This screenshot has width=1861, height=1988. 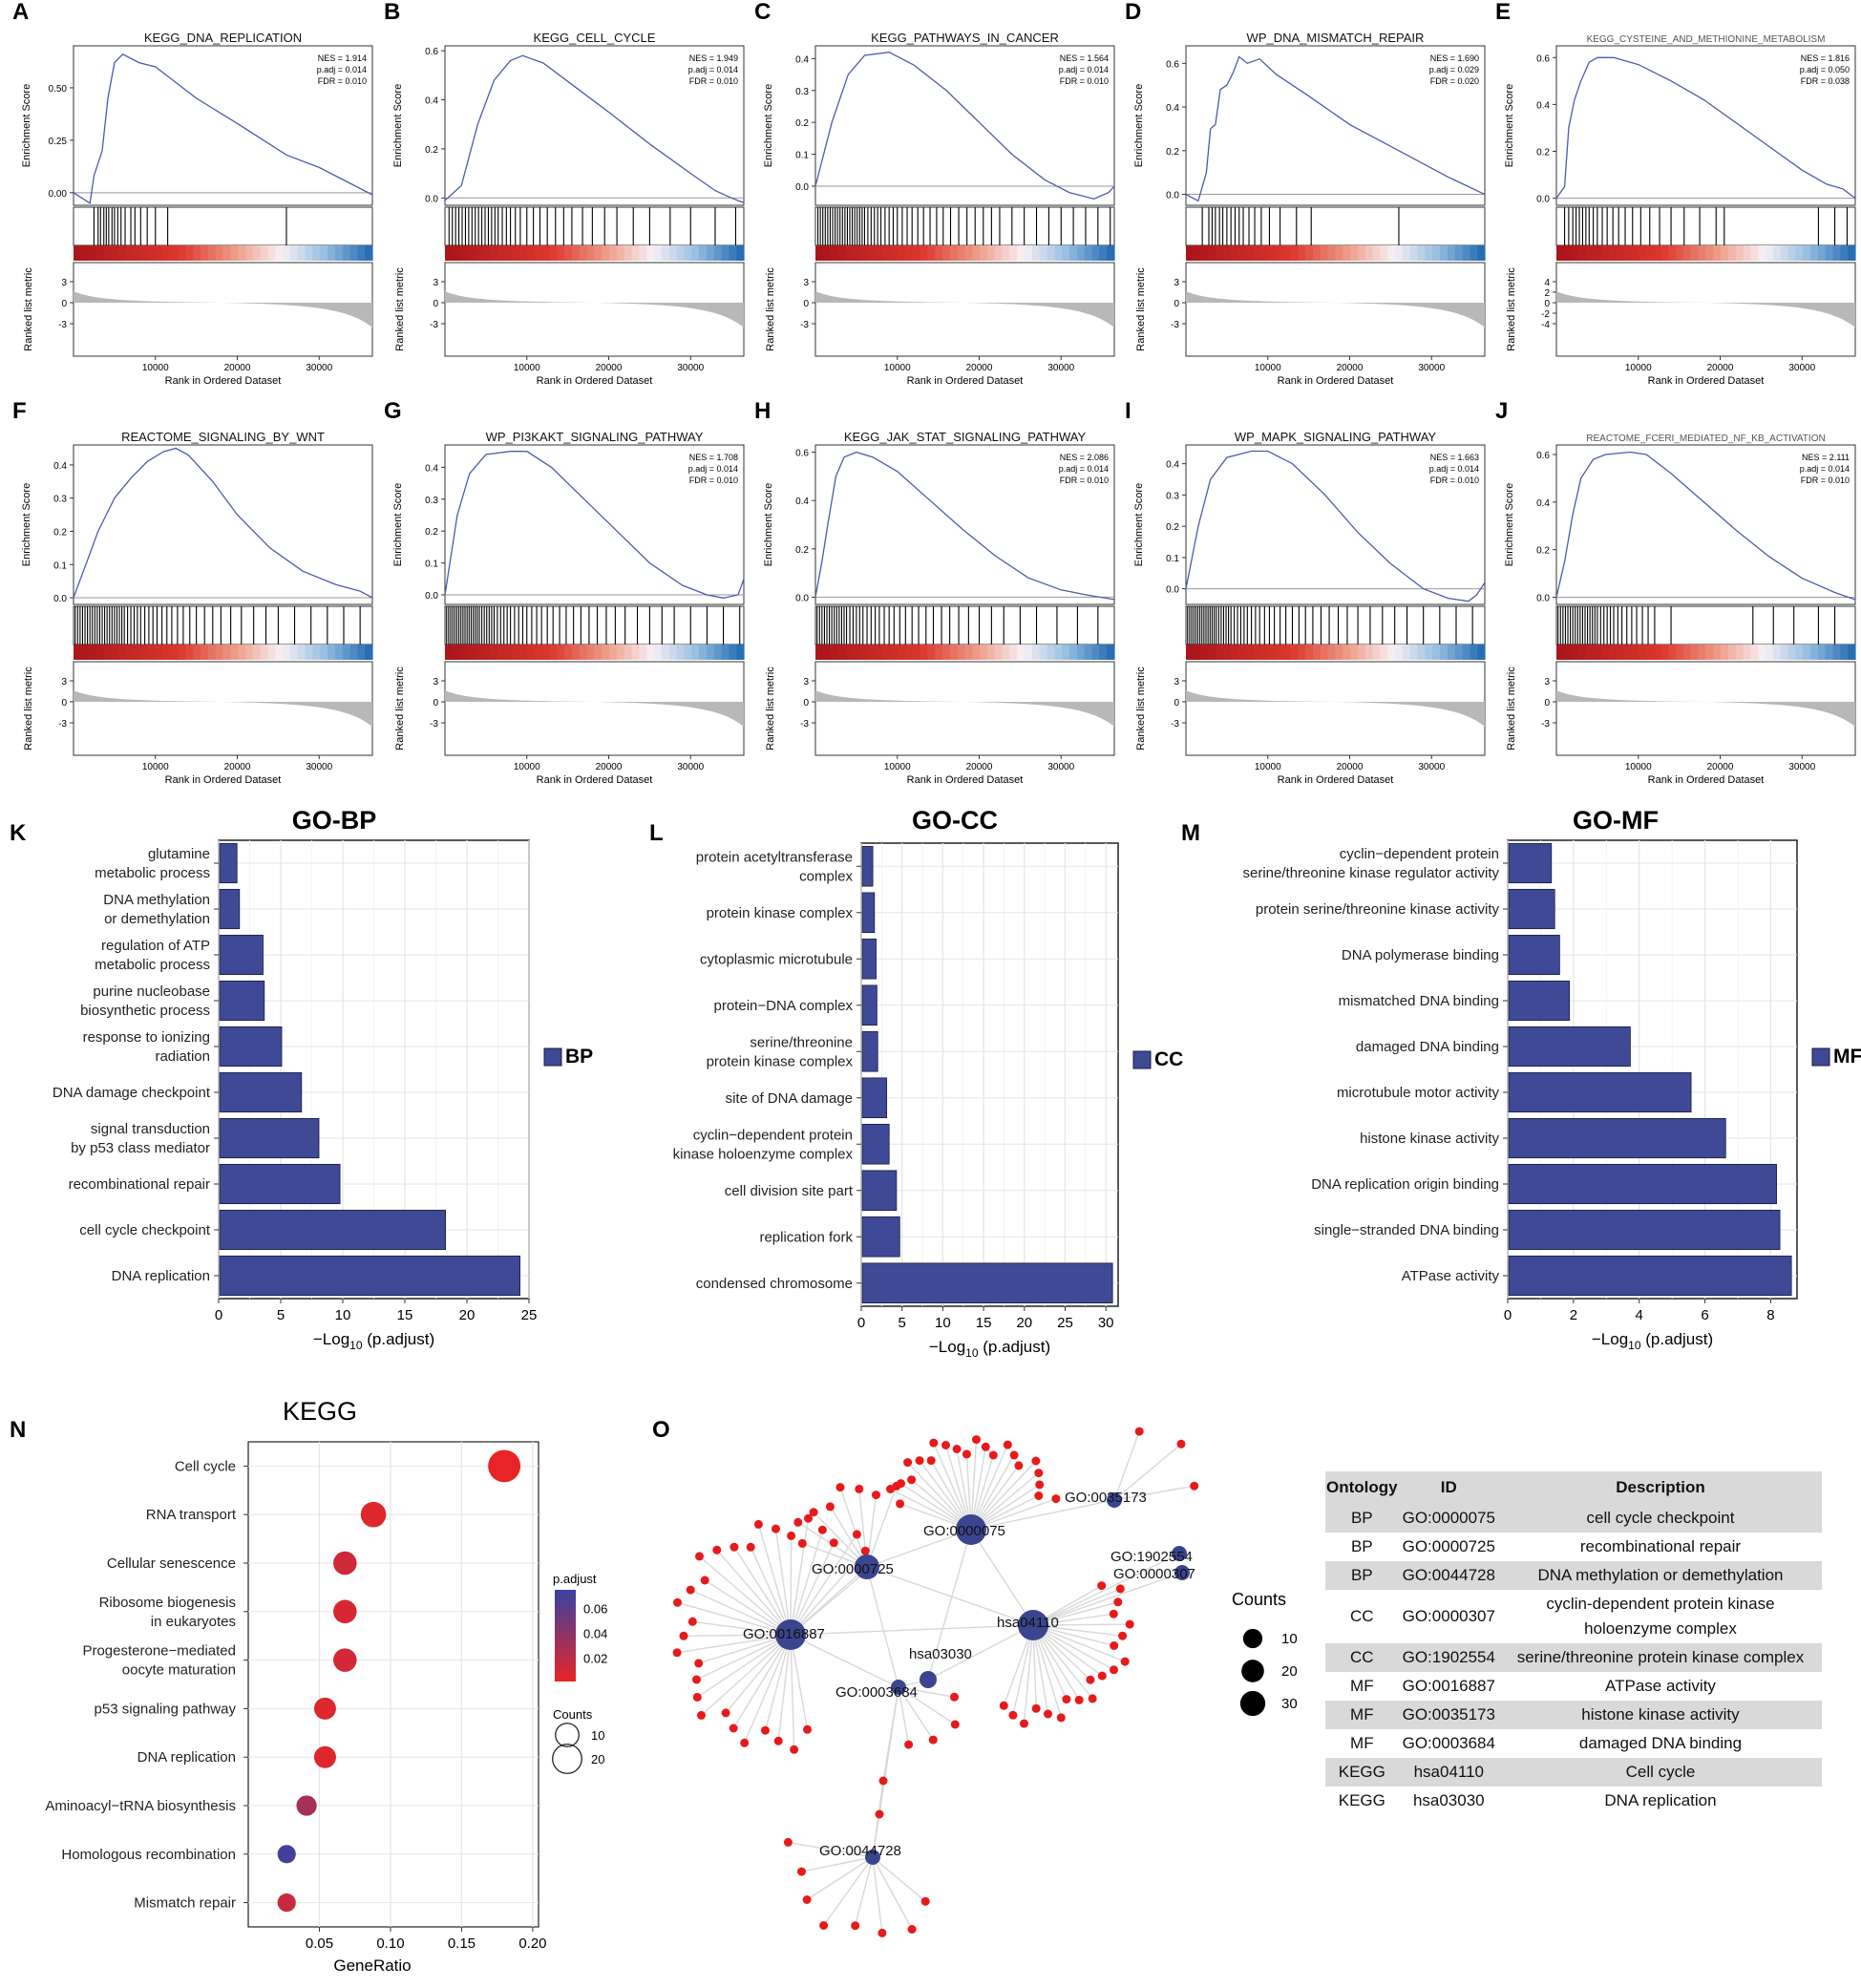 What do you see at coordinates (1024, 1323) in the screenshot?
I see `x-tick-label: 20` at bounding box center [1024, 1323].